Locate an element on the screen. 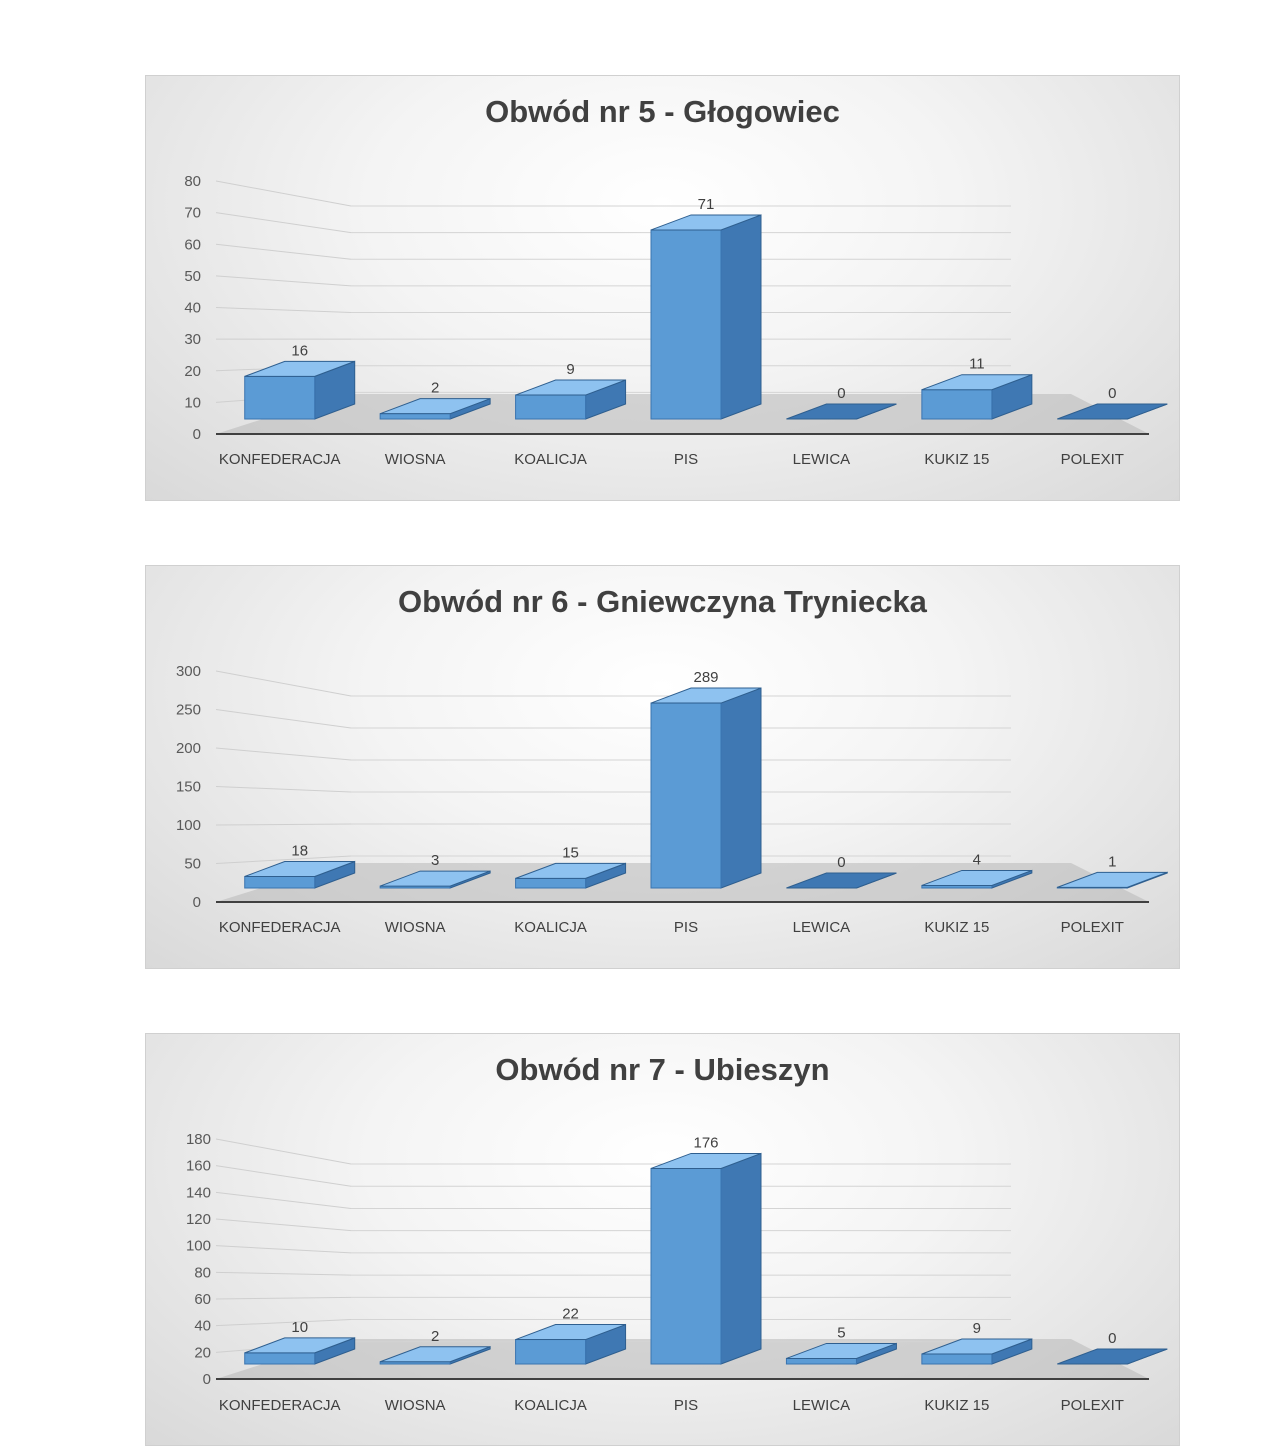 The height and width of the screenshot is (1448, 1264). y-tick-label: 300 is located at coordinates (188, 671).